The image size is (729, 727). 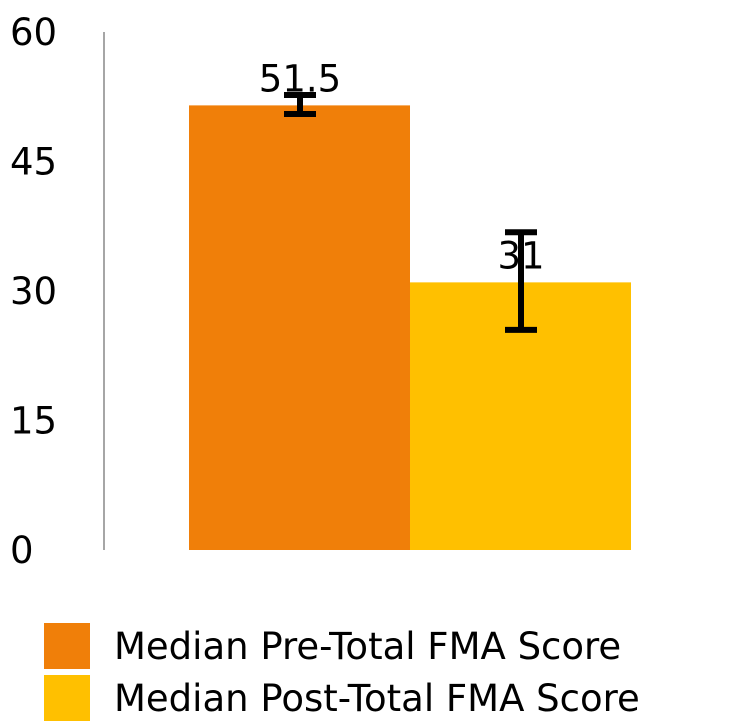 I want to click on legend-item-pre: Median Pre-Total FMA Score, so click(x=342, y=646).